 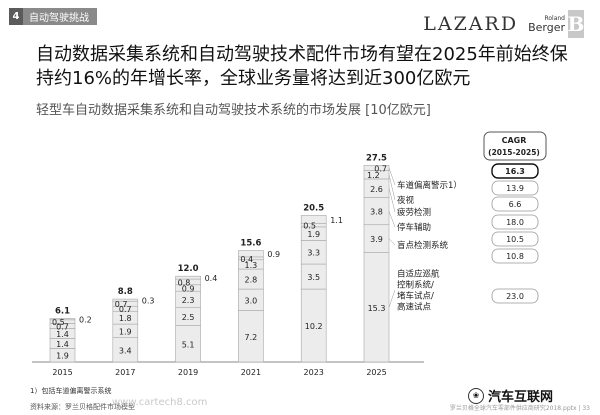 What do you see at coordinates (62, 311) in the screenshot?
I see `total-label-2015: 6.1` at bounding box center [62, 311].